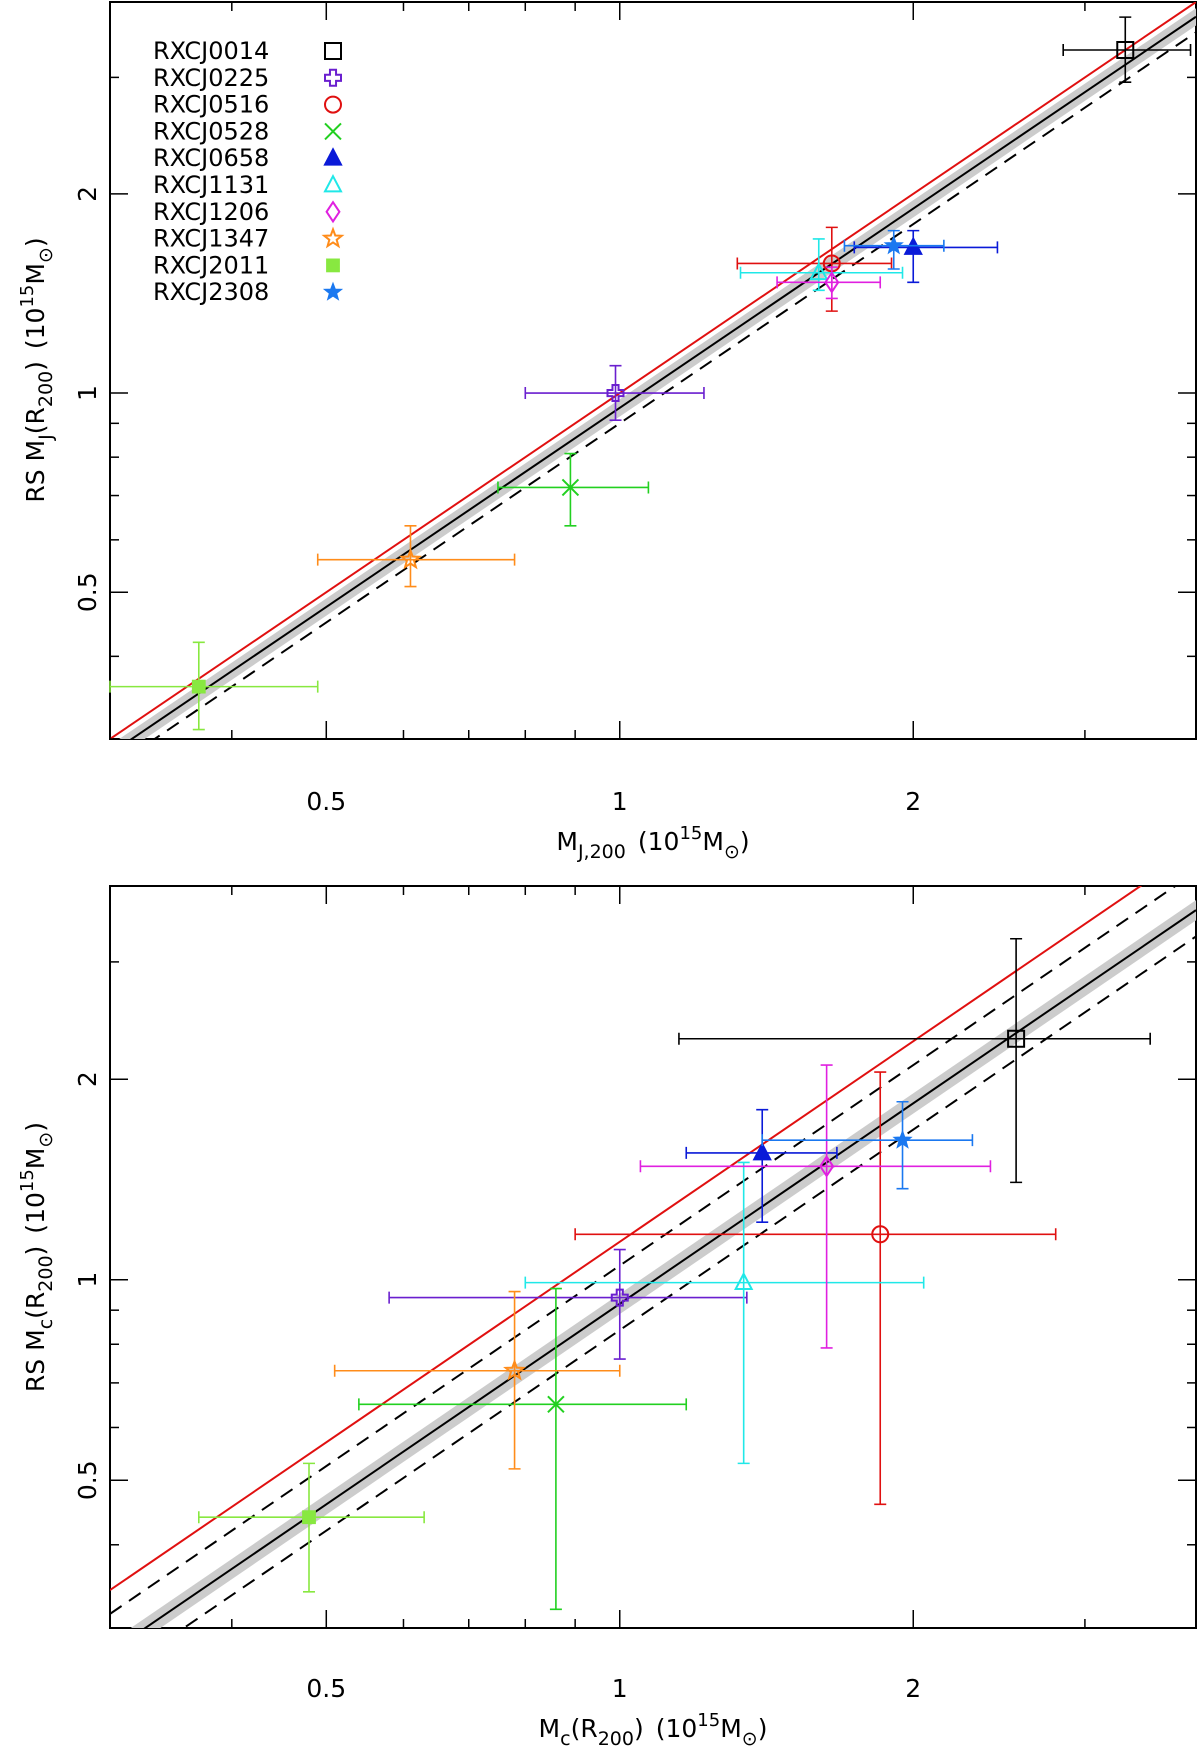  What do you see at coordinates (333, 131) in the screenshot?
I see `legend-marker-RXCJ0528` at bounding box center [333, 131].